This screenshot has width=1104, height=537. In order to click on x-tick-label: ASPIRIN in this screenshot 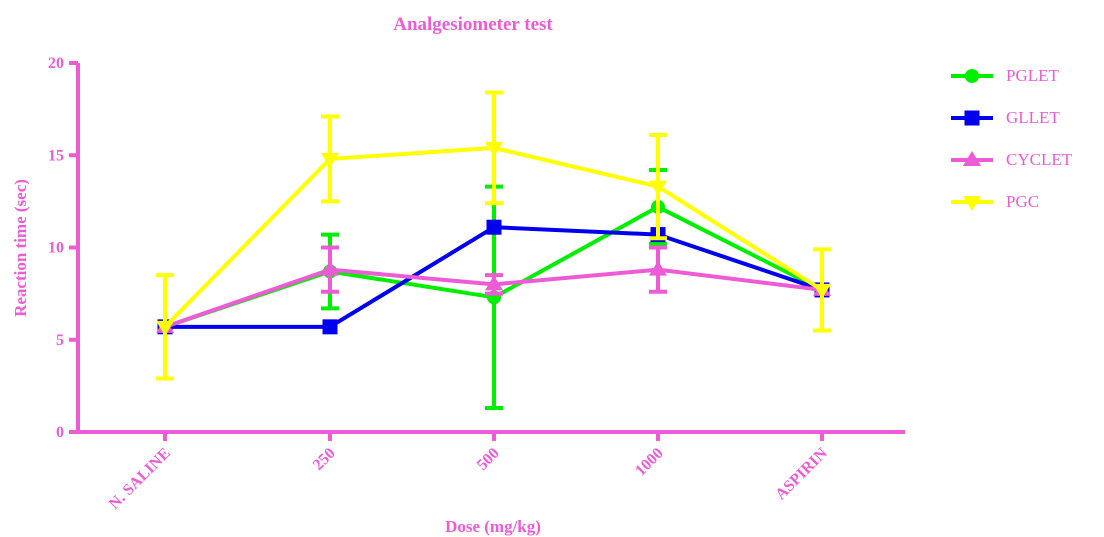, I will do `click(801, 473)`.